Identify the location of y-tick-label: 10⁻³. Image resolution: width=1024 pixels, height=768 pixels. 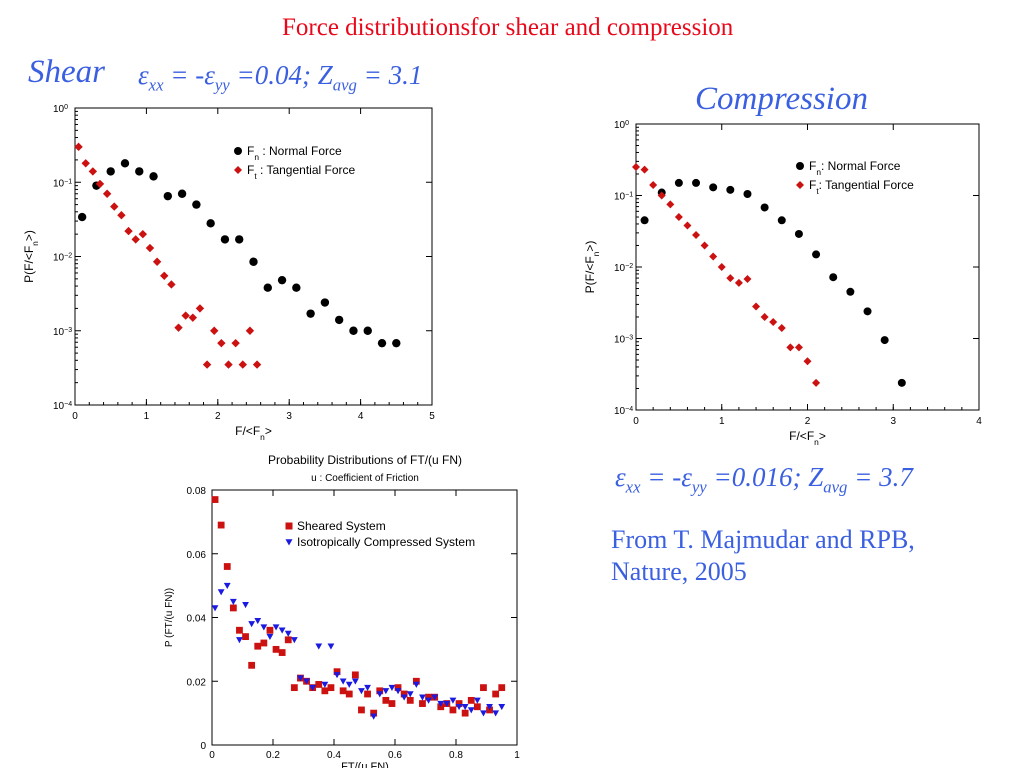
(62, 332).